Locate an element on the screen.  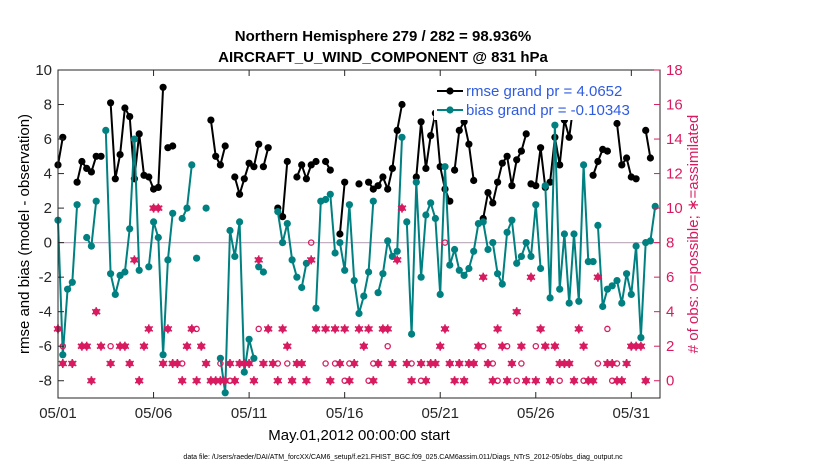
y-left-tick-label: -6 is located at coordinates (45, 346).